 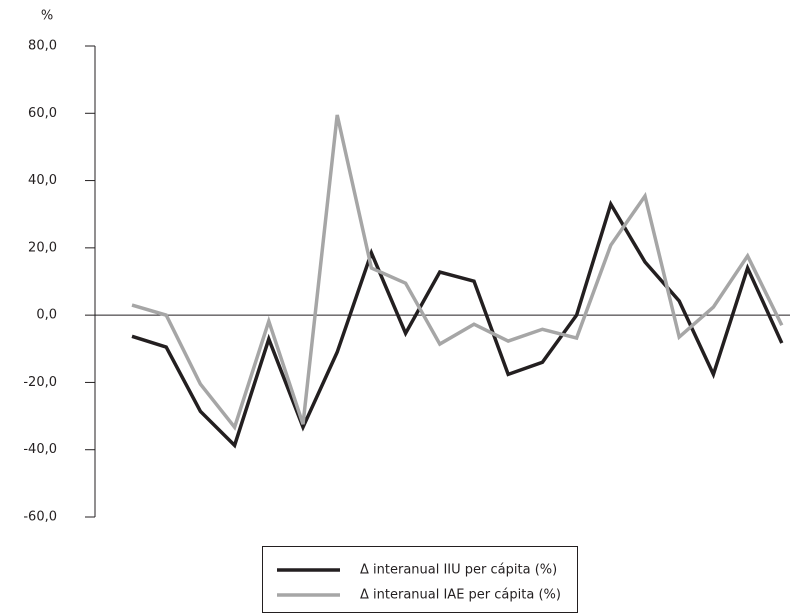 I want to click on y-tick-label: -60,0, so click(x=40, y=517).